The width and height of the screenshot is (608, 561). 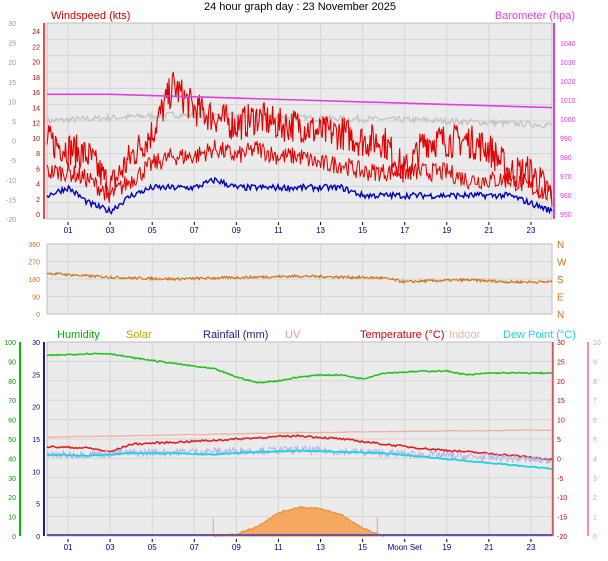 I want to click on wind-left-tick: 24, so click(x=36, y=32).